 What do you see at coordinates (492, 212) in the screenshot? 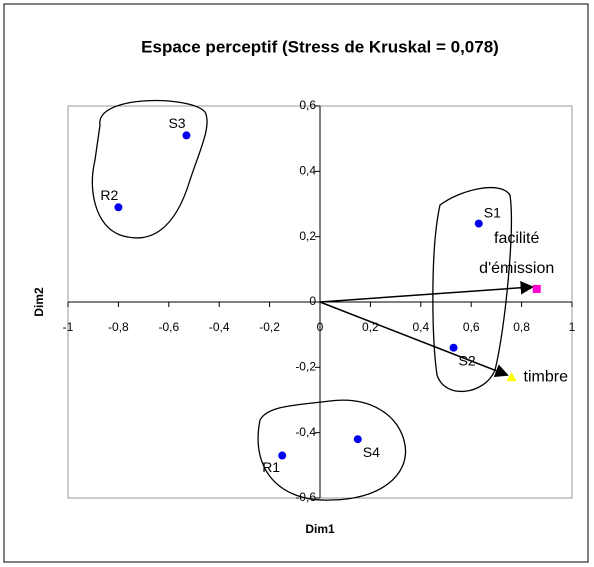
I see `point-label: S1` at bounding box center [492, 212].